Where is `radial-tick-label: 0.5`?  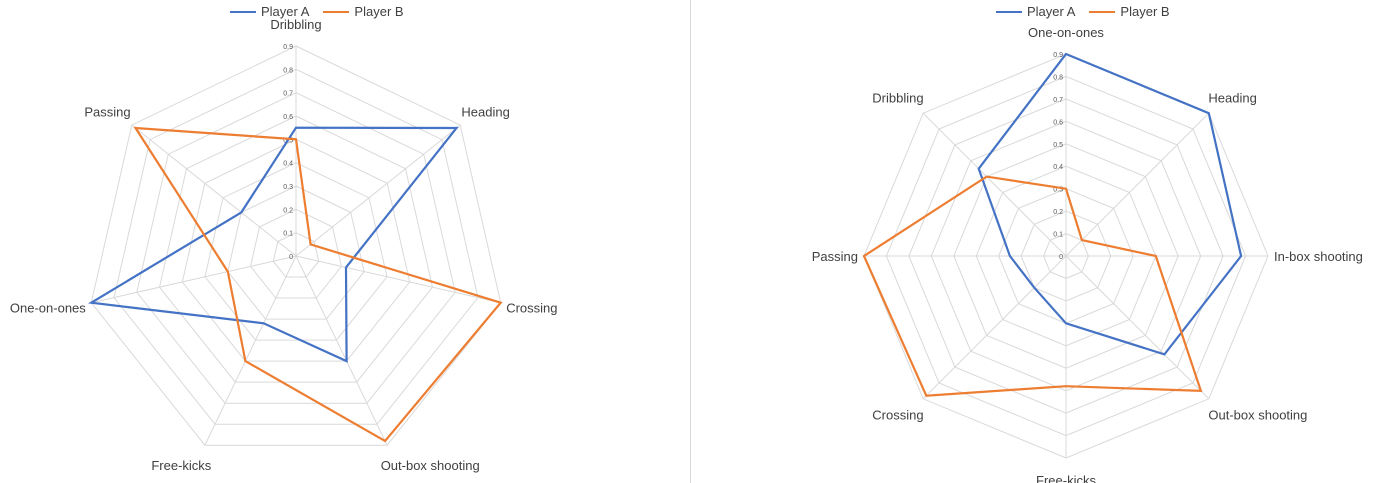
radial-tick-label: 0.5 is located at coordinates (1058, 145).